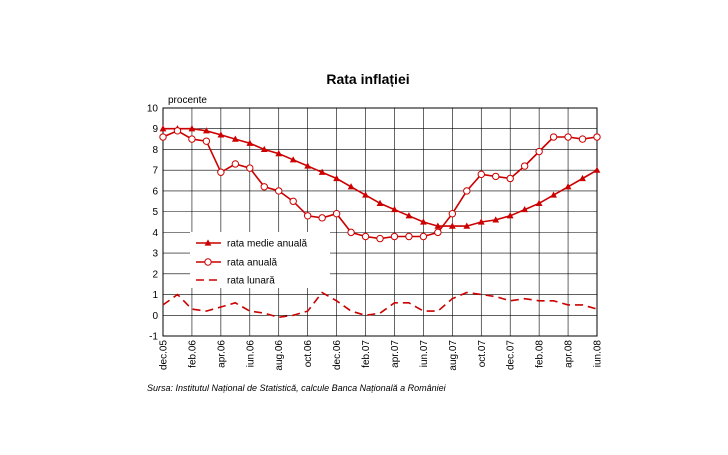 Image resolution: width=728 pixels, height=455 pixels. Describe the element at coordinates (155, 254) in the screenshot. I see `y-tick-label: 3` at that location.